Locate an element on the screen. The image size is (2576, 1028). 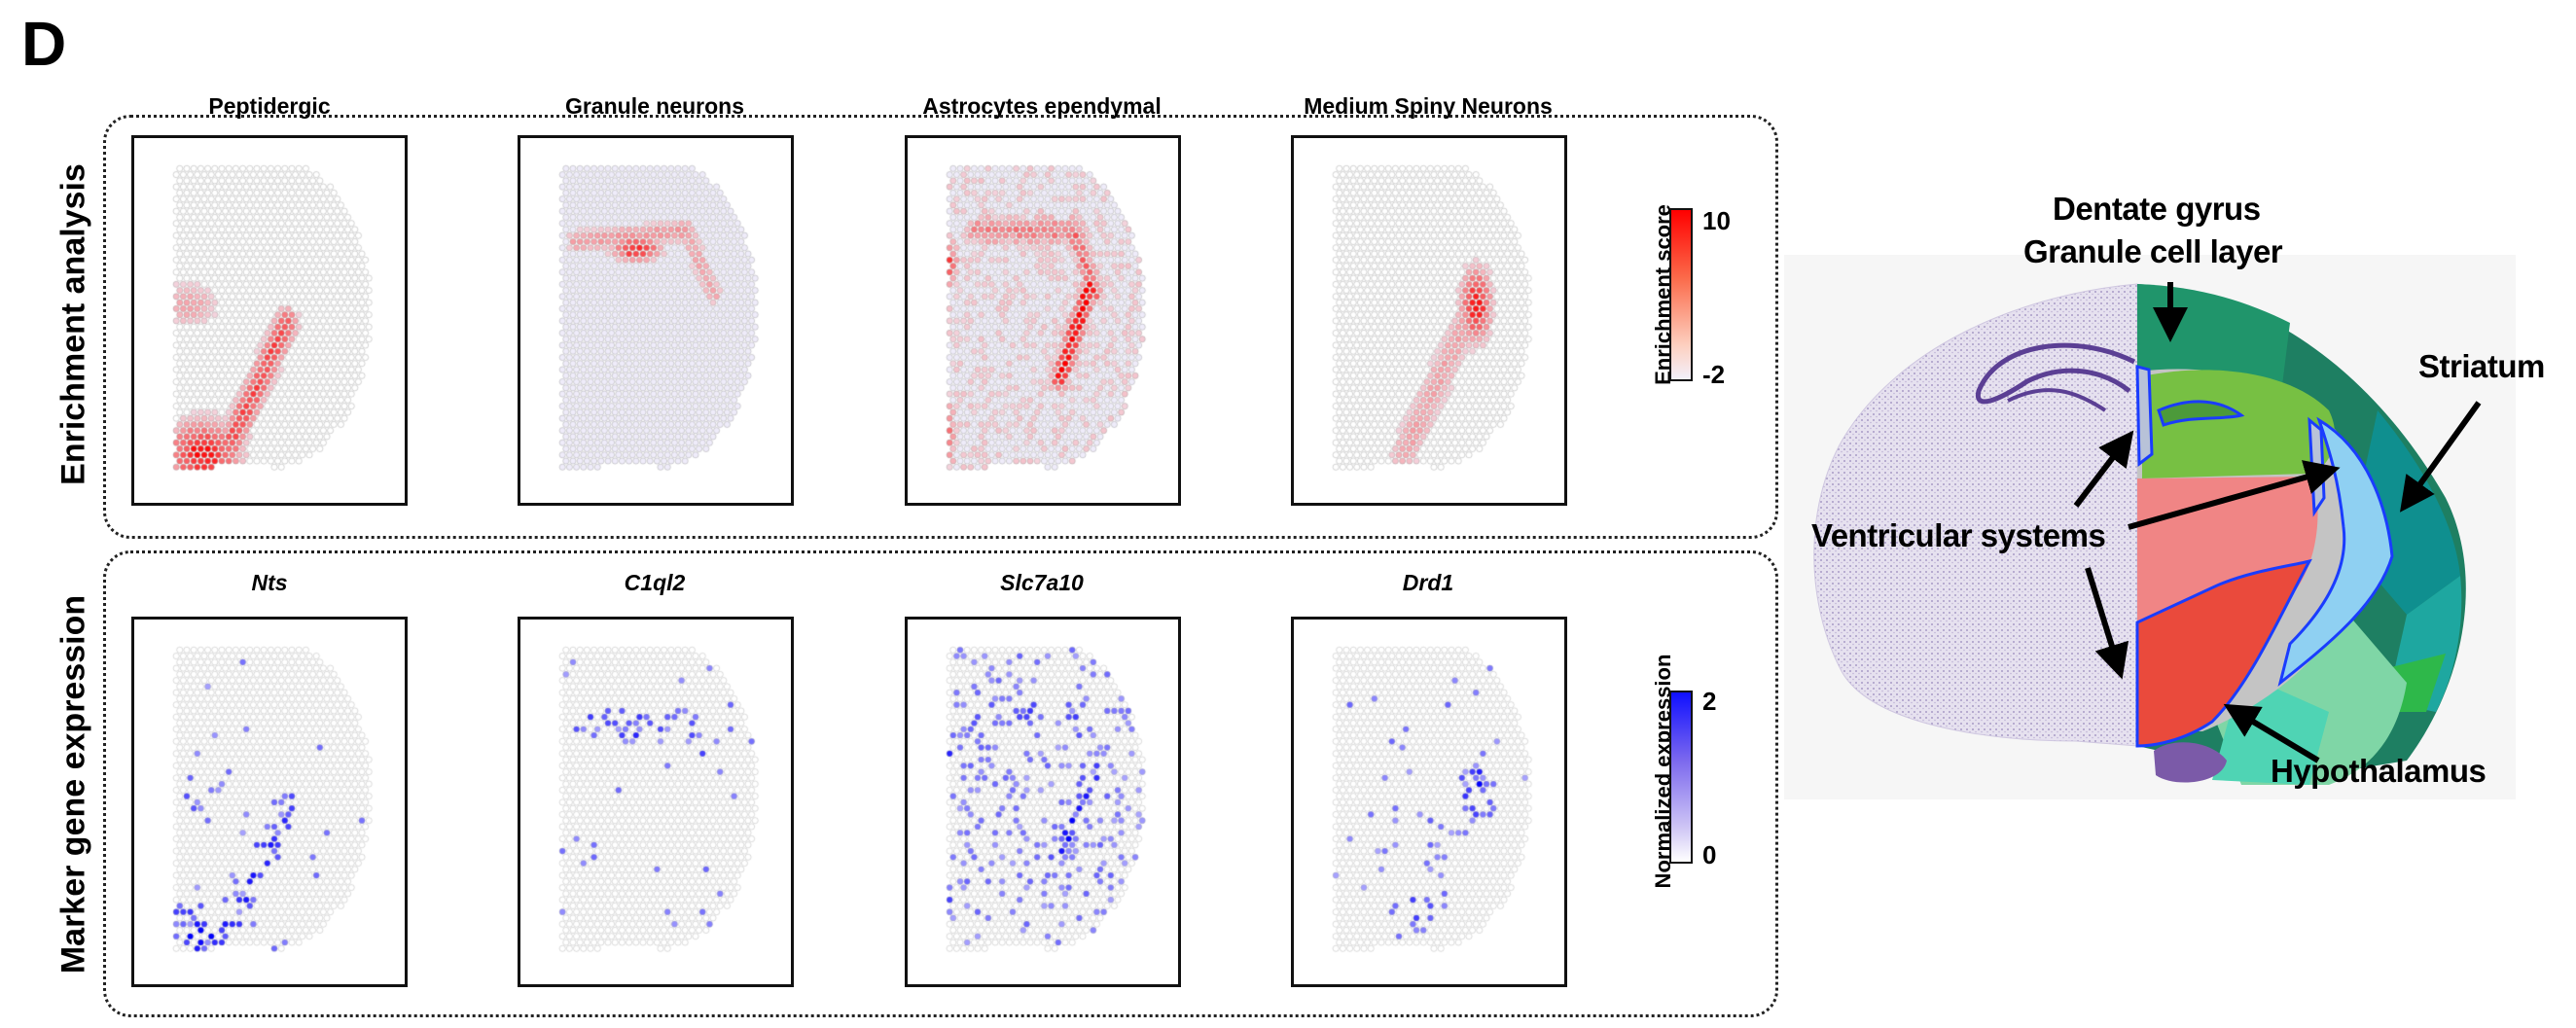
label-striatum: Striatum is located at coordinates (2481, 366).